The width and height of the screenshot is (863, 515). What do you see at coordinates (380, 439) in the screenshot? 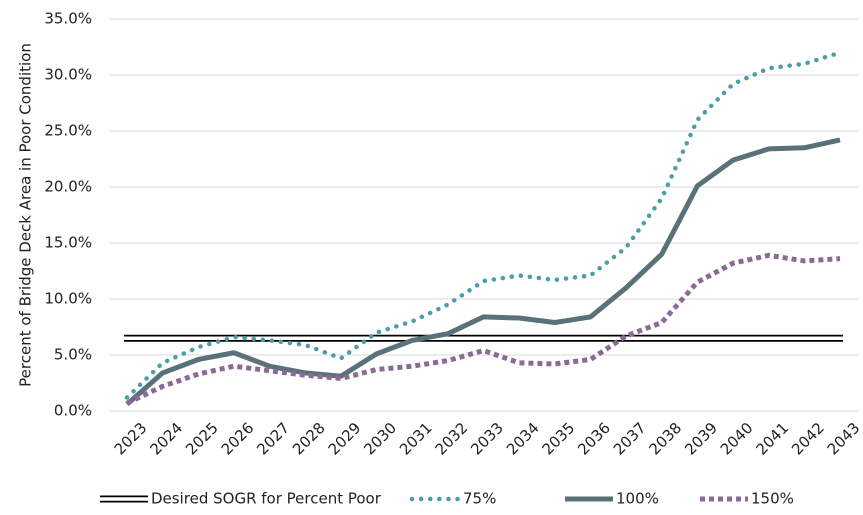
I see `x-tick-label: 2030` at bounding box center [380, 439].